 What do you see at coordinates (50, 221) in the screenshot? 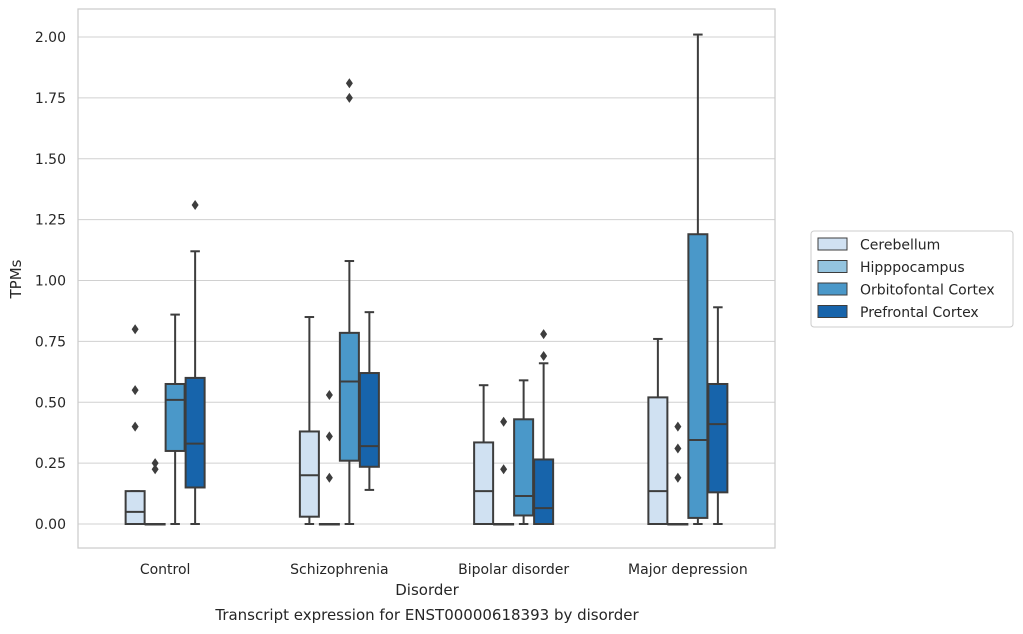
I see `y-tick-label: 1.25` at bounding box center [50, 221].